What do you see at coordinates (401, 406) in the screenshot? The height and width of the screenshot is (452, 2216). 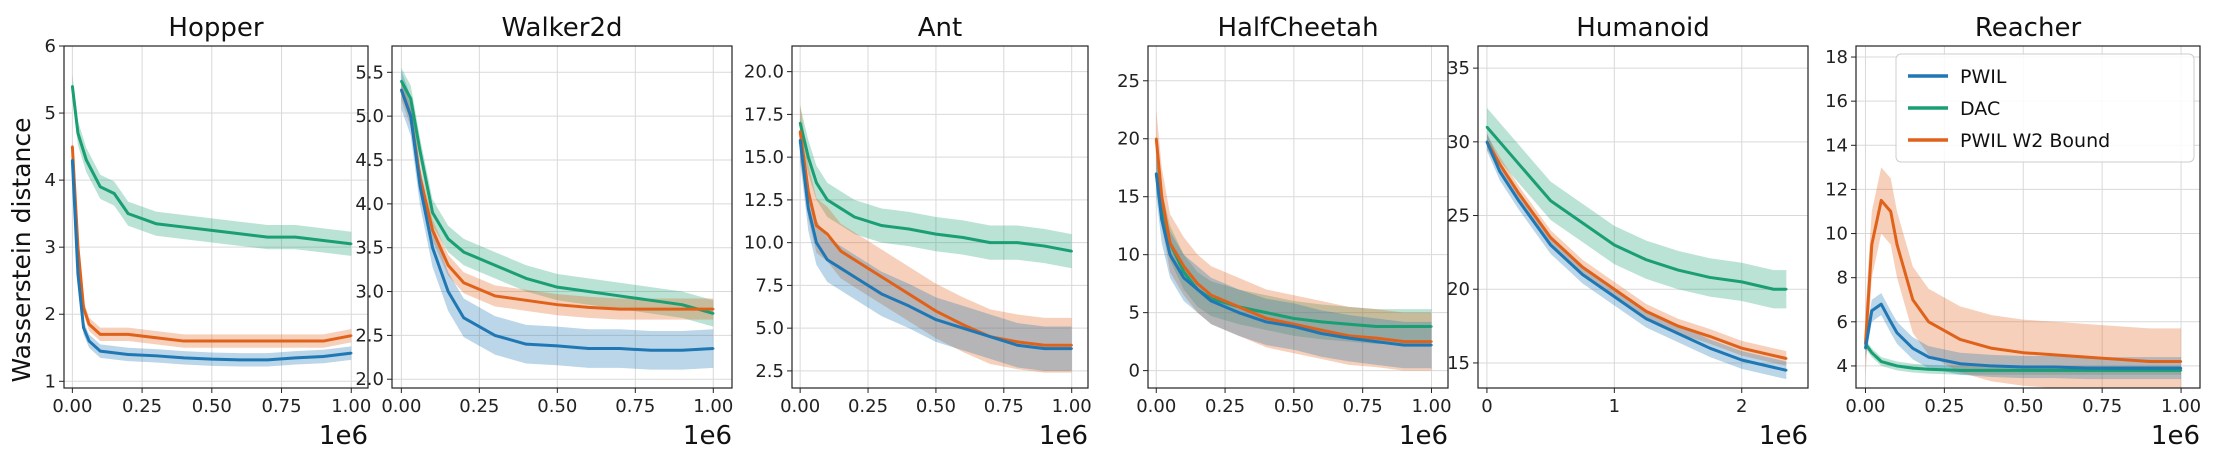 I see `x-tick-label: 0.00` at bounding box center [401, 406].